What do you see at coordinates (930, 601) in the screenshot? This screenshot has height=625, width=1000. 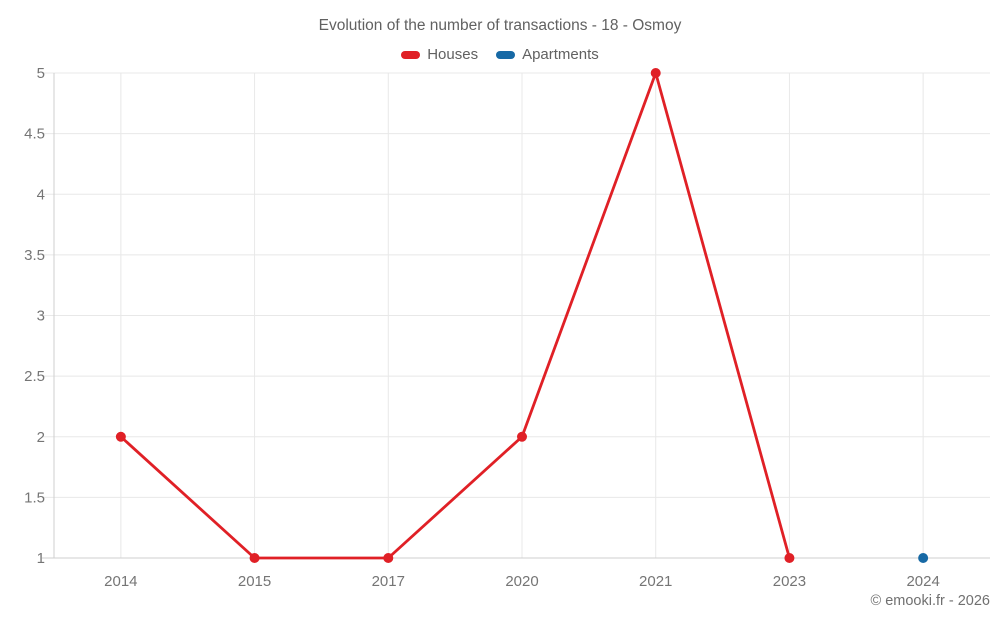 I see `copyright-text: © emooki.fr - 2026` at bounding box center [930, 601].